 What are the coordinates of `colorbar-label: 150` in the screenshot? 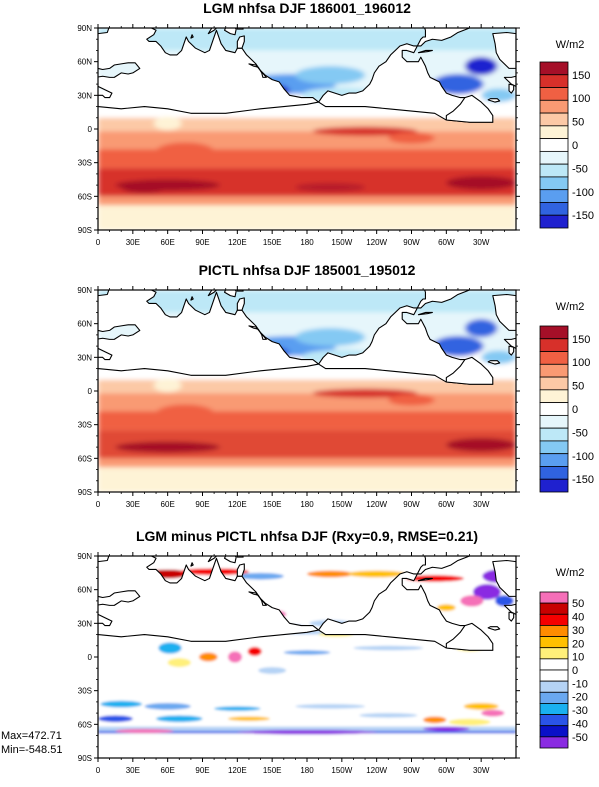 It's located at (581, 340).